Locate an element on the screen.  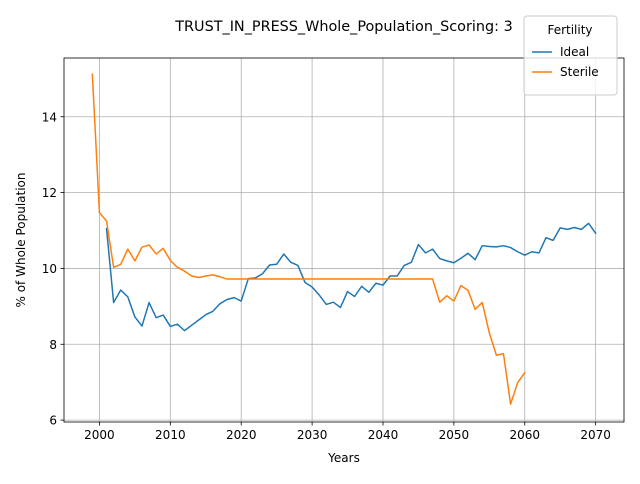
x-axis-label: Years is located at coordinates (343, 458).